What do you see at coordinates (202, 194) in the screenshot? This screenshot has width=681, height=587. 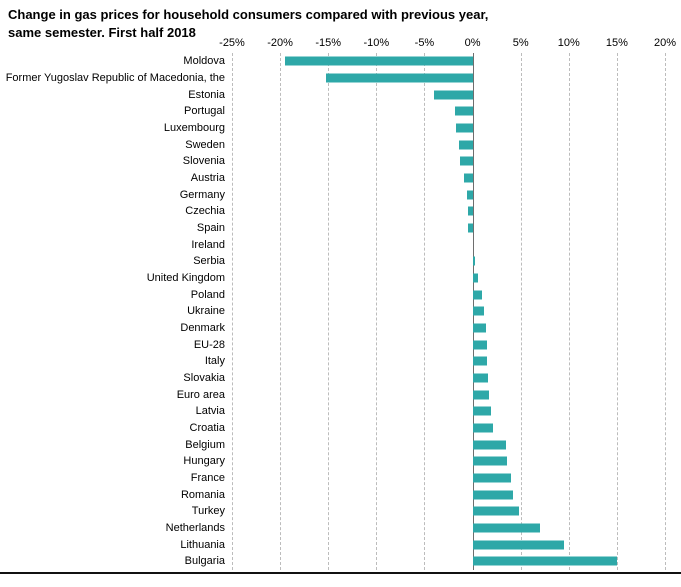 I see `country-label: Germany` at bounding box center [202, 194].